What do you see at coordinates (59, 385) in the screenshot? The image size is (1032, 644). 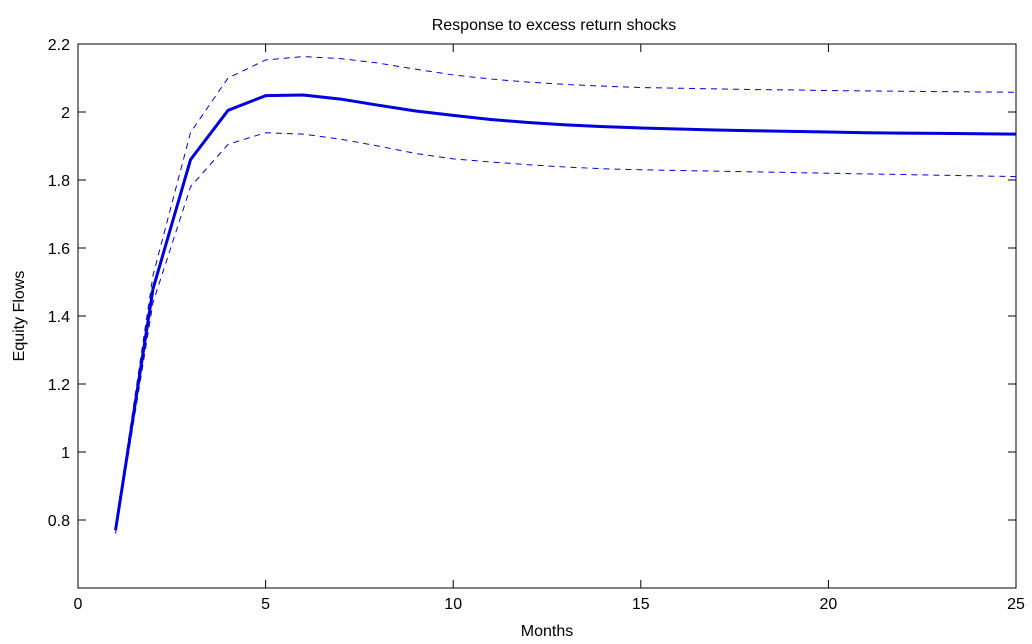 I see `y-tick-label: 1.2` at bounding box center [59, 385].